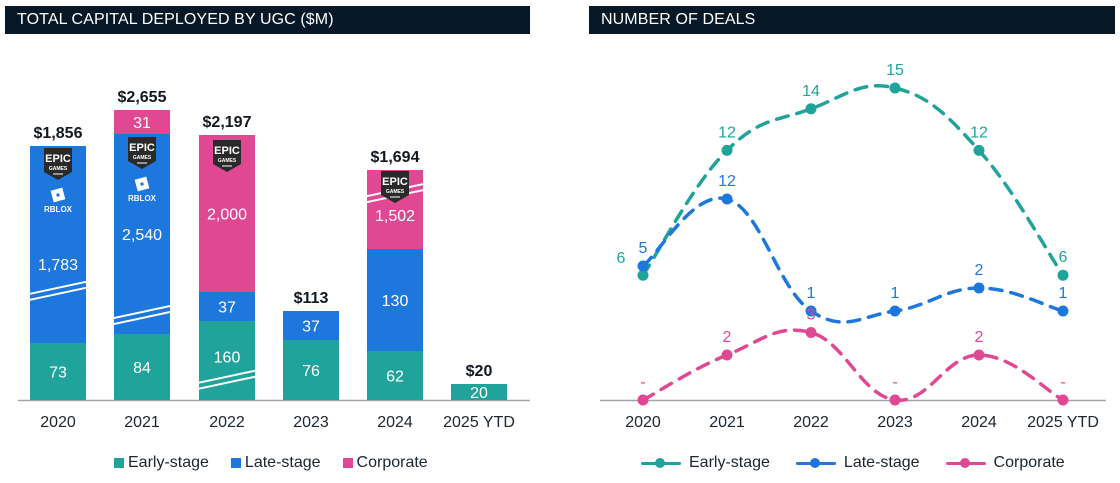 Image resolution: width=1120 pixels, height=483 pixels. I want to click on line-series-corporate: - 2 3 - 2 -, so click(853, 356).